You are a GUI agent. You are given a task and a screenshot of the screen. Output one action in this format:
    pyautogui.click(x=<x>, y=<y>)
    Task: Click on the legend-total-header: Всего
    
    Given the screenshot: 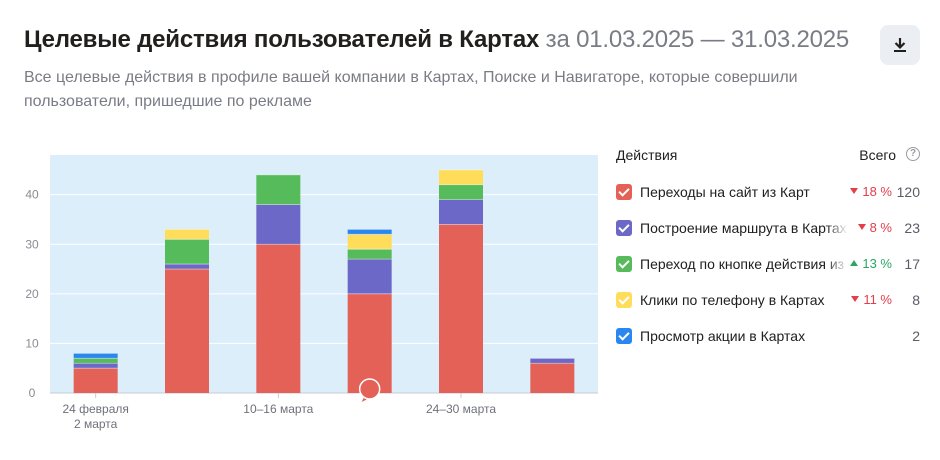 What is the action you would take?
    pyautogui.click(x=877, y=155)
    